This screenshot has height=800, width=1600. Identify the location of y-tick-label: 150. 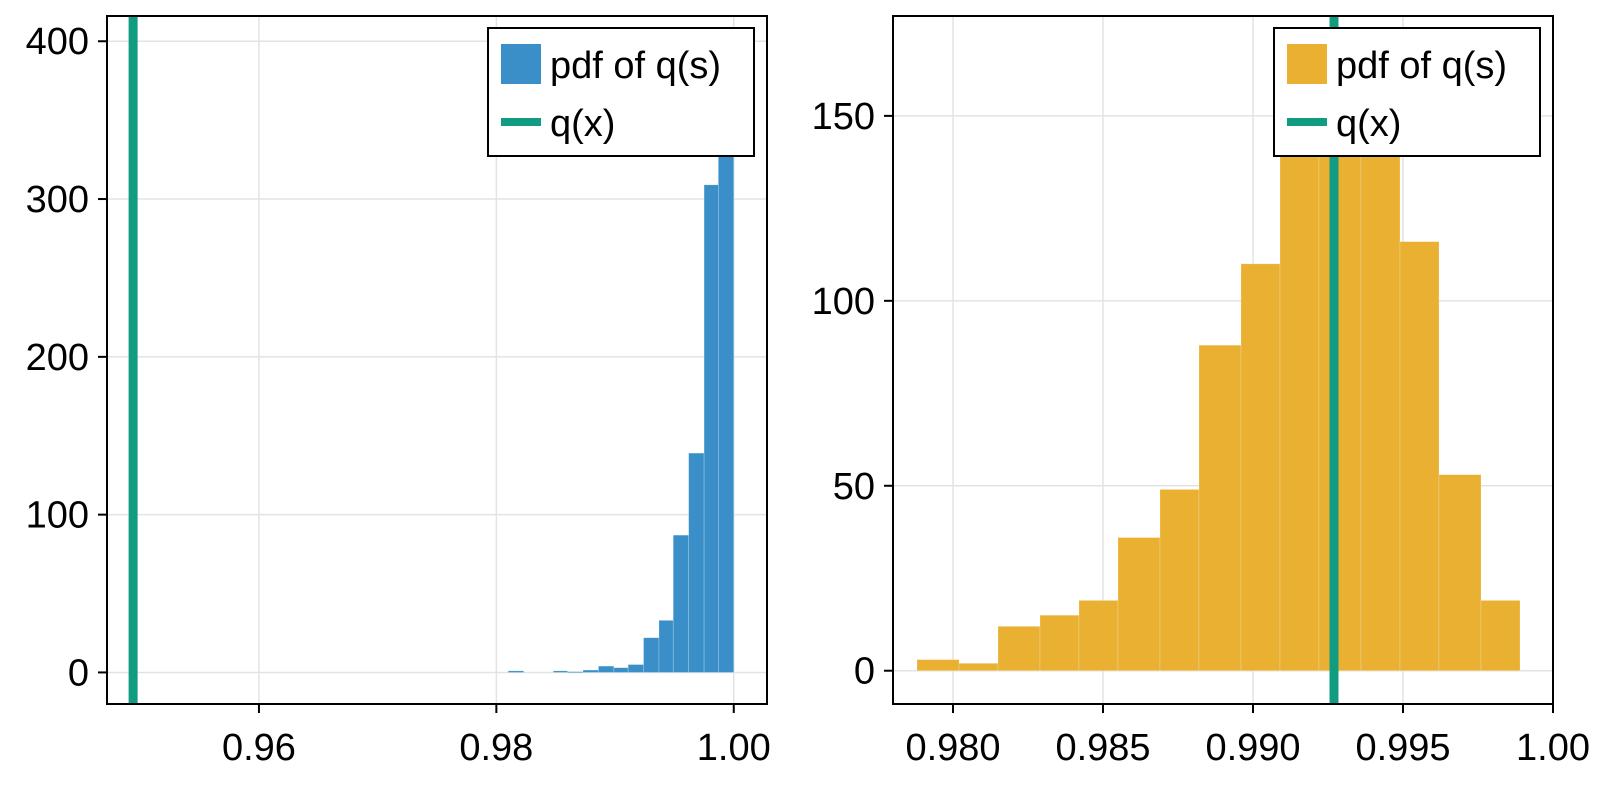
(843, 117).